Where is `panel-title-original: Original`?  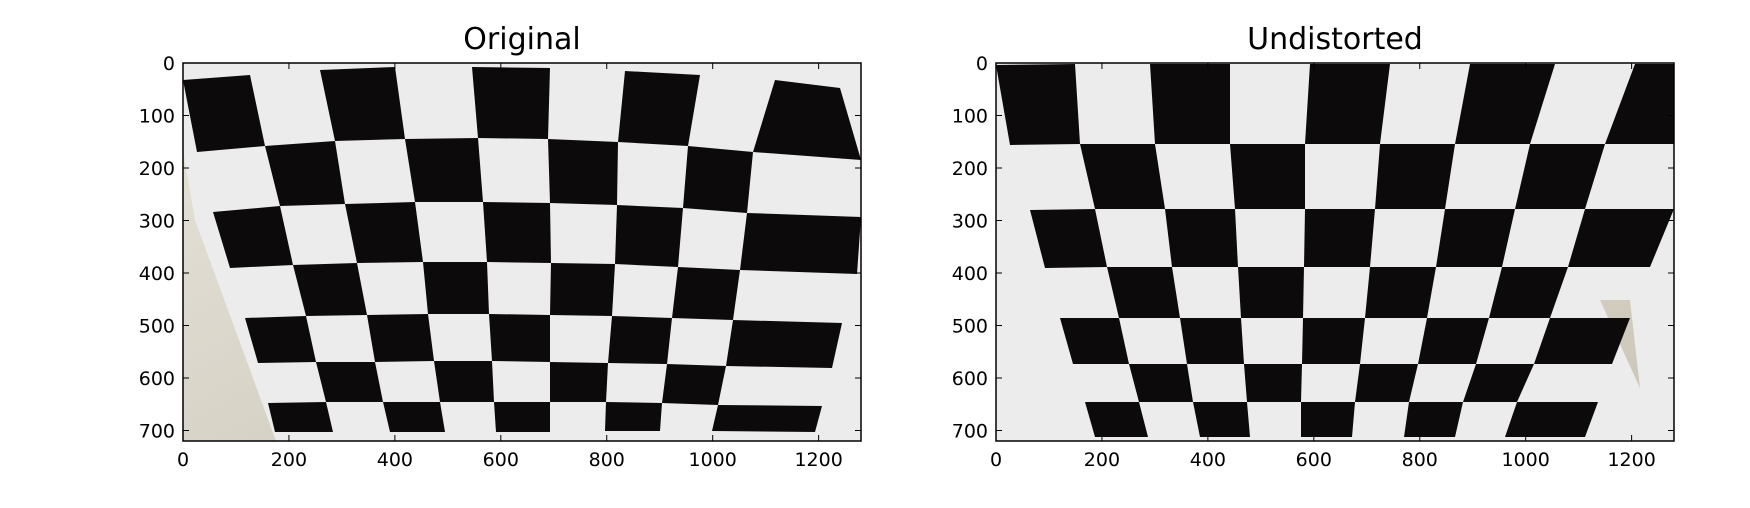
panel-title-original: Original is located at coordinates (521, 39).